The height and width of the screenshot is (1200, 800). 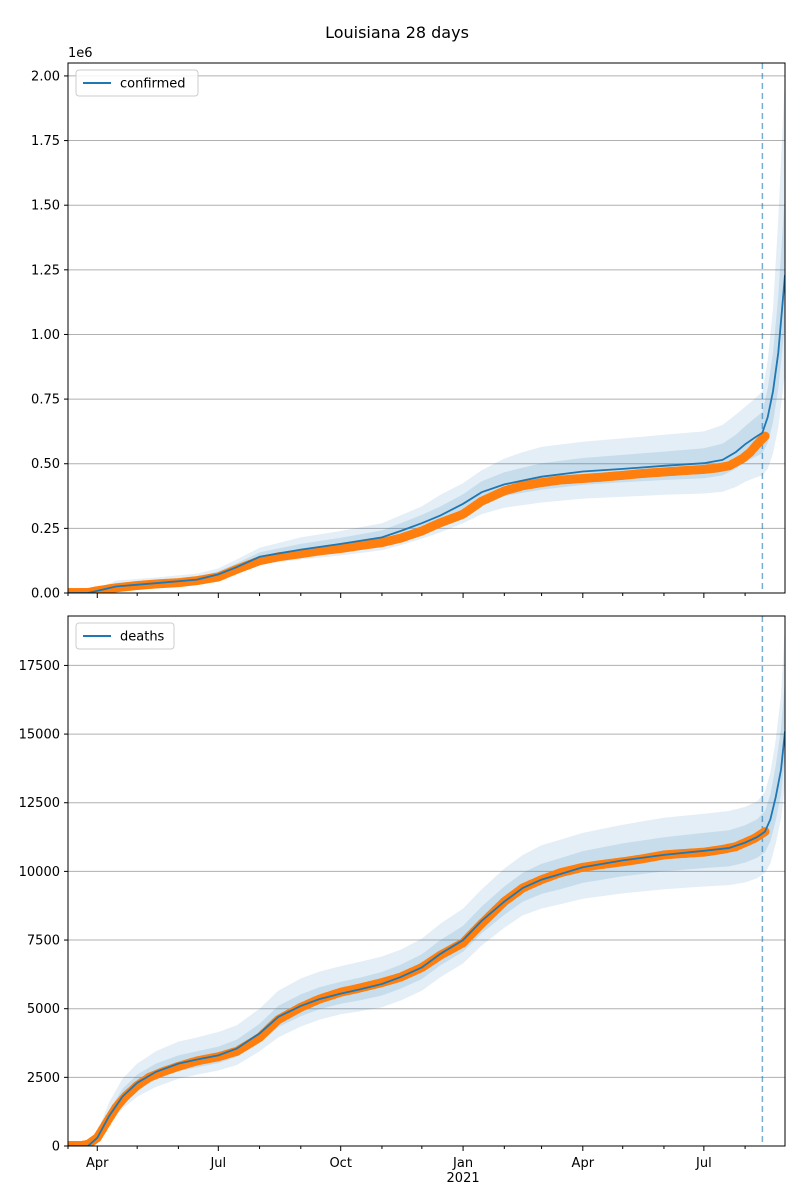 I want to click on deaths-legend: deaths, so click(x=125, y=636).